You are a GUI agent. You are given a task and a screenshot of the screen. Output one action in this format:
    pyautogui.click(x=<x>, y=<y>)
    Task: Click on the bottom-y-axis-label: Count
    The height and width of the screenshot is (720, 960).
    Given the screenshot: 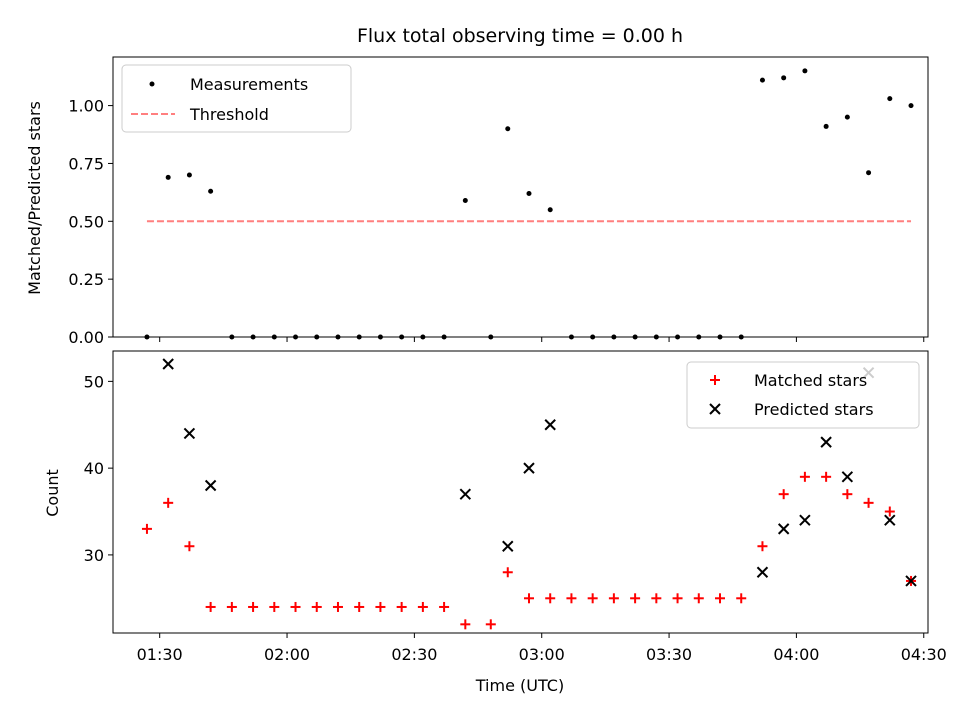 What is the action you would take?
    pyautogui.click(x=52, y=493)
    